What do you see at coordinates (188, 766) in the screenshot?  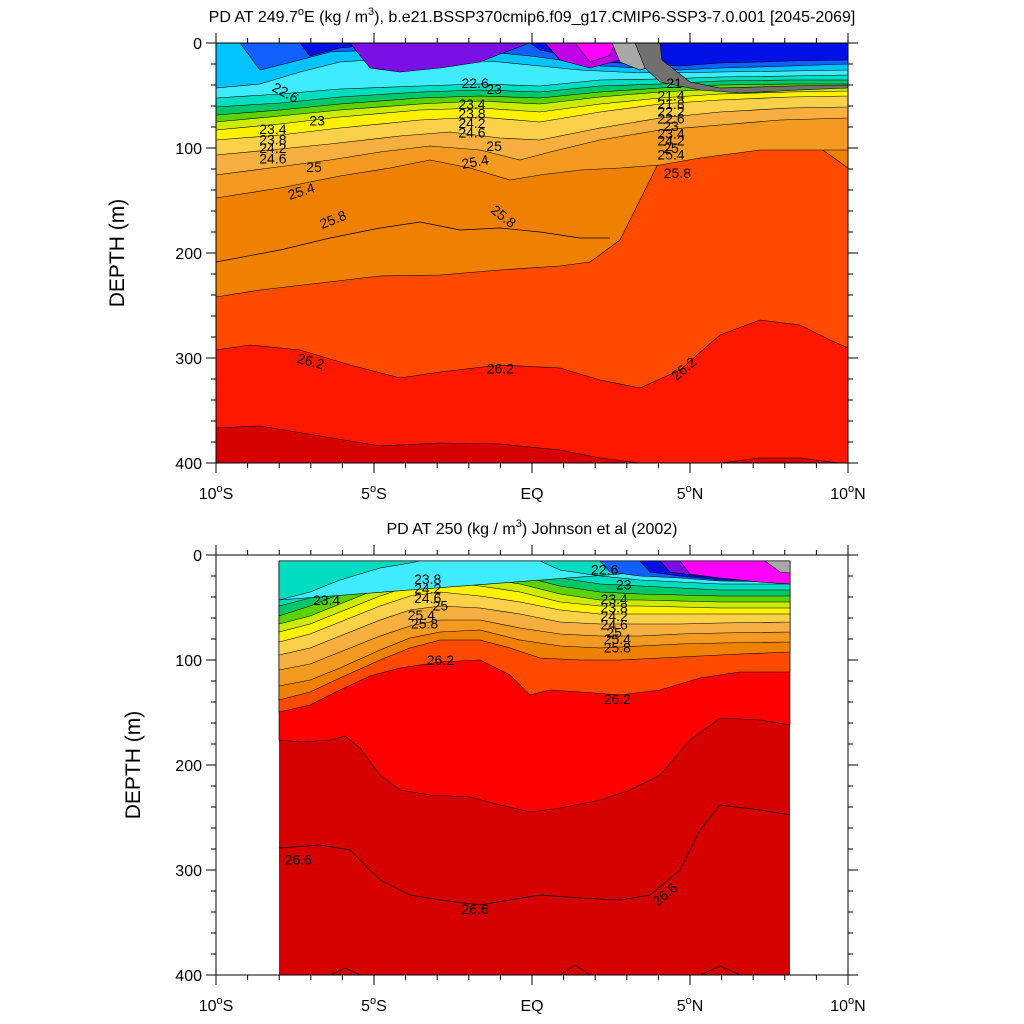 I see `bottom-y-tick-label: 200` at bounding box center [188, 766].